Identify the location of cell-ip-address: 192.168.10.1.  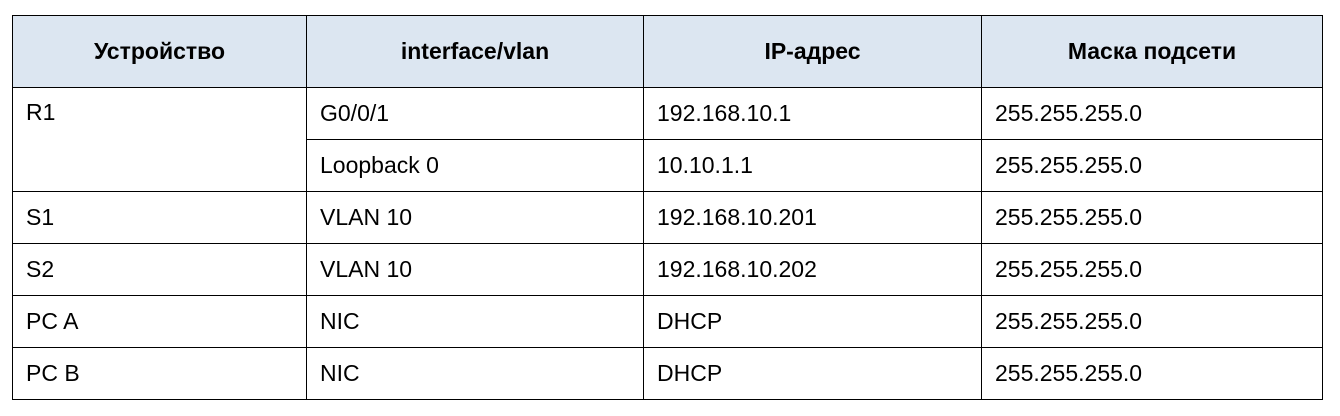
(812, 113).